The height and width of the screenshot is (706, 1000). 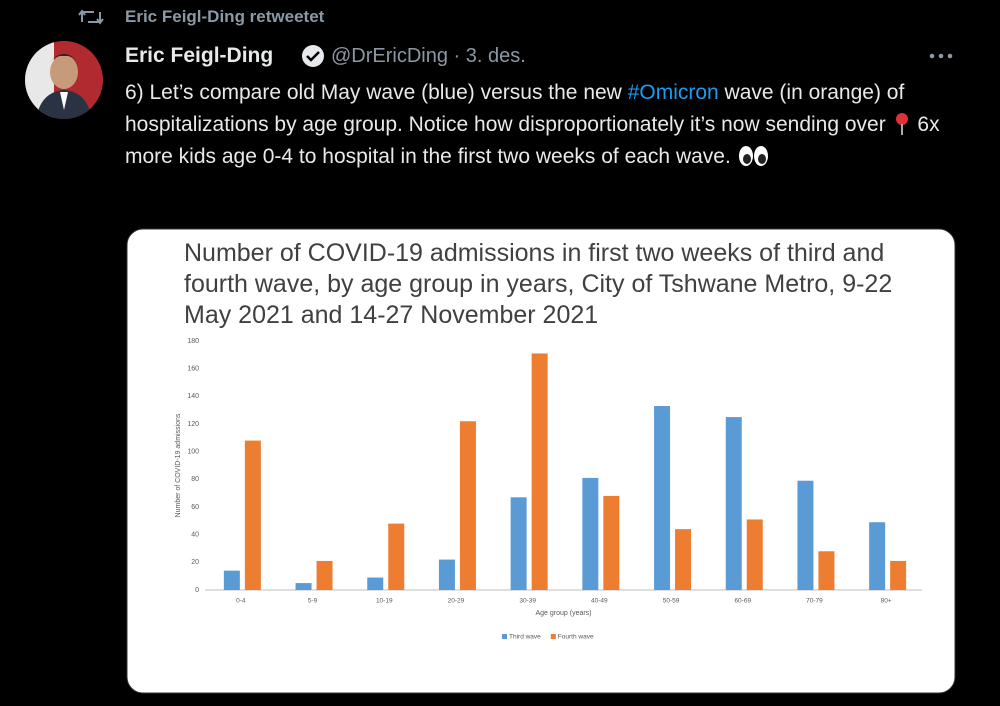 What do you see at coordinates (193, 369) in the screenshot?
I see `y-tick-label: 160` at bounding box center [193, 369].